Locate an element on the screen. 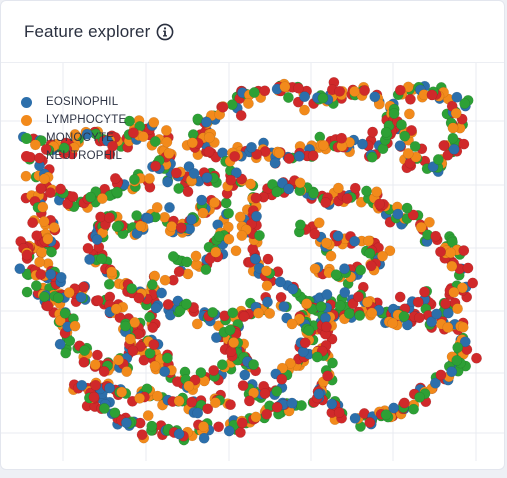 The width and height of the screenshot is (507, 478). legend-item-lymphocyte: LYMPHOCYTE is located at coordinates (73, 120).